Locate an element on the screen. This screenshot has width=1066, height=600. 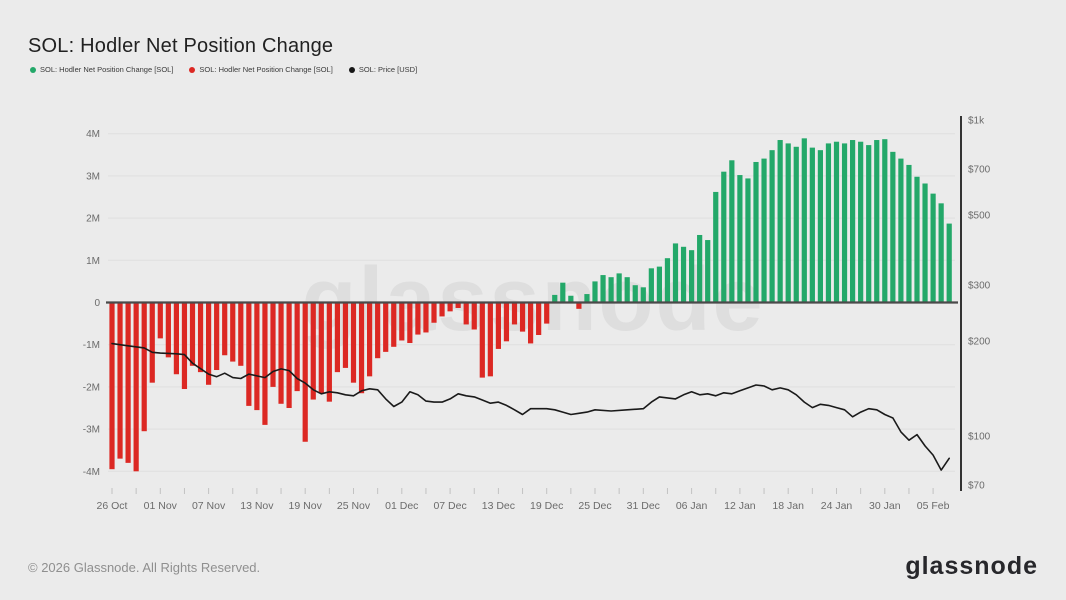
legend-item-1: SOL: Hodler Net Position Change [SOL] is located at coordinates (261, 69).